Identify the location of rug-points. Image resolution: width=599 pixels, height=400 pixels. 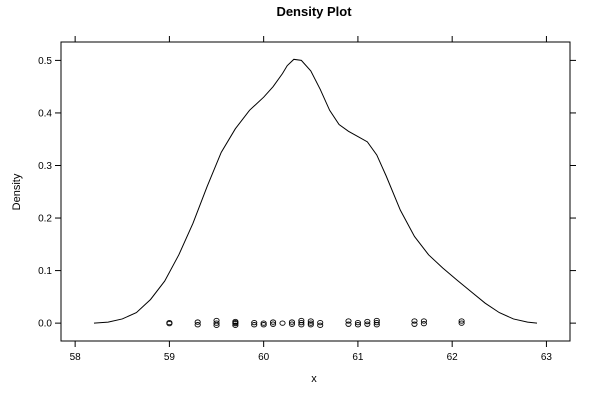
(315, 322).